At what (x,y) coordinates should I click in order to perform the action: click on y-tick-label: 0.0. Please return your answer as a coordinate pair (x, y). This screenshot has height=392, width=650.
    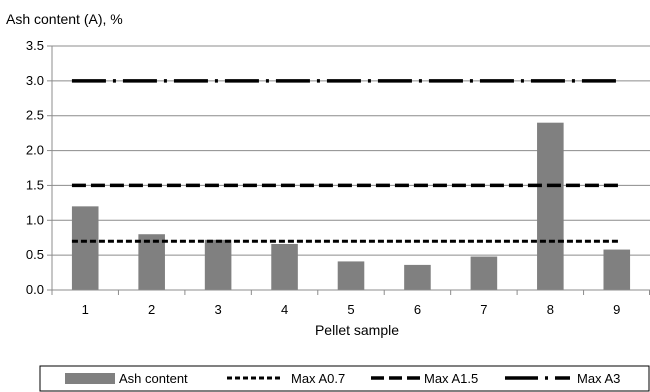
    Looking at the image, I should click on (35, 289).